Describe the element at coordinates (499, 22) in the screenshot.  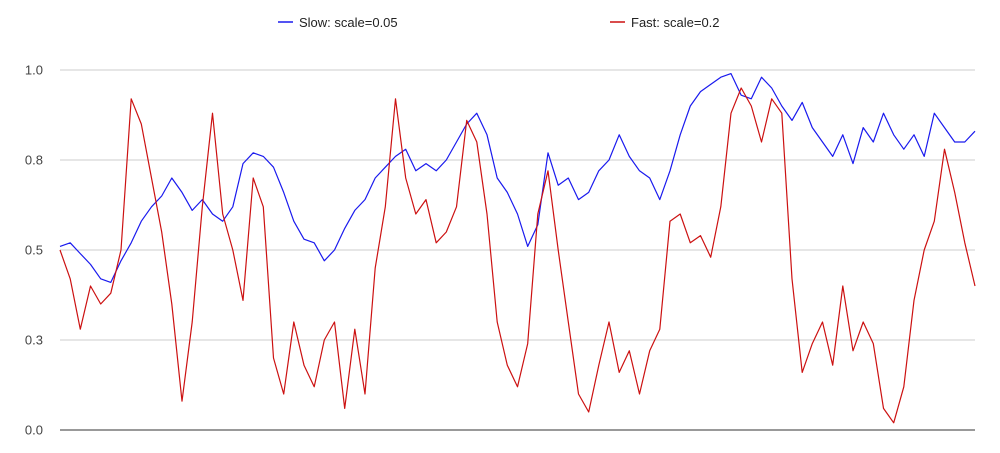
I see `legend: Slow: scale=0.05 Fast: scale=0.2` at that location.